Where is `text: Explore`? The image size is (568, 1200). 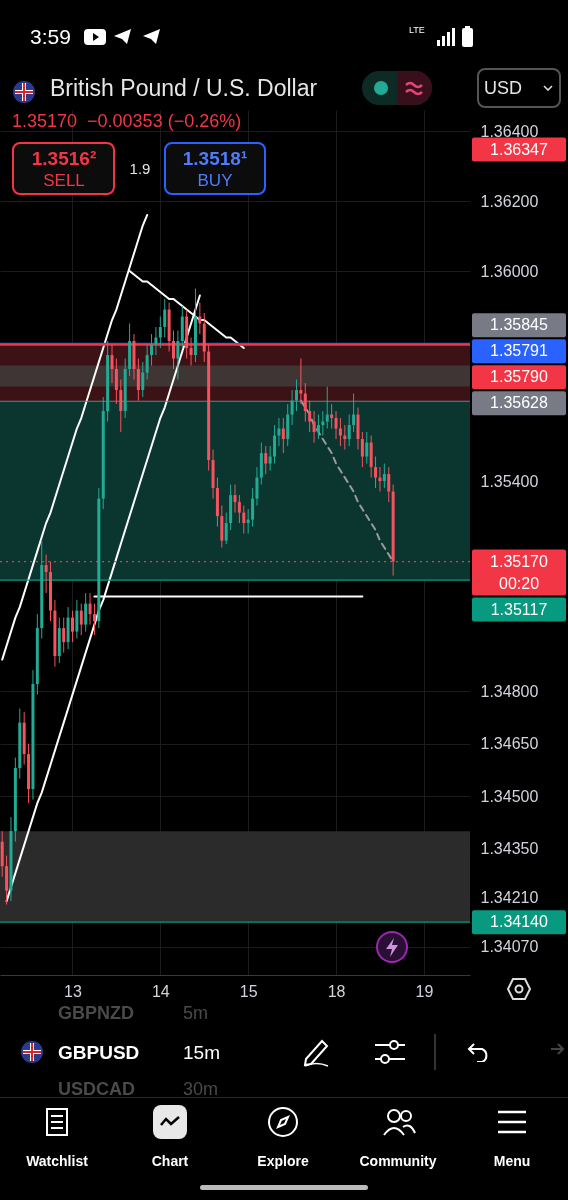
text: Explore is located at coordinates (283, 1161).